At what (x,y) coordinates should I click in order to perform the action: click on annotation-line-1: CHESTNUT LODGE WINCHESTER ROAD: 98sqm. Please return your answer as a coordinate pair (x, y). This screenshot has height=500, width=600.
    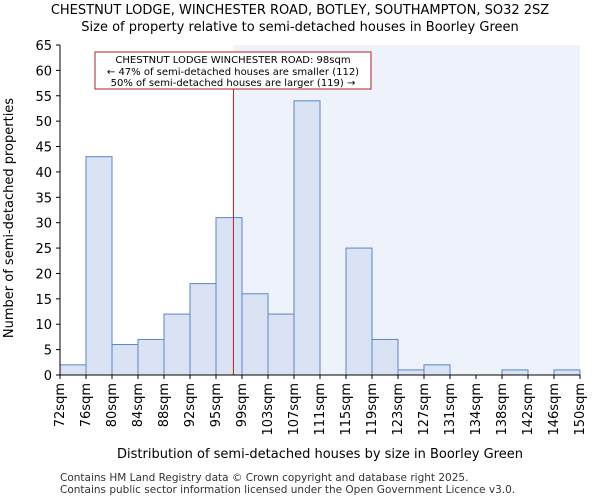
    Looking at the image, I should click on (232, 60).